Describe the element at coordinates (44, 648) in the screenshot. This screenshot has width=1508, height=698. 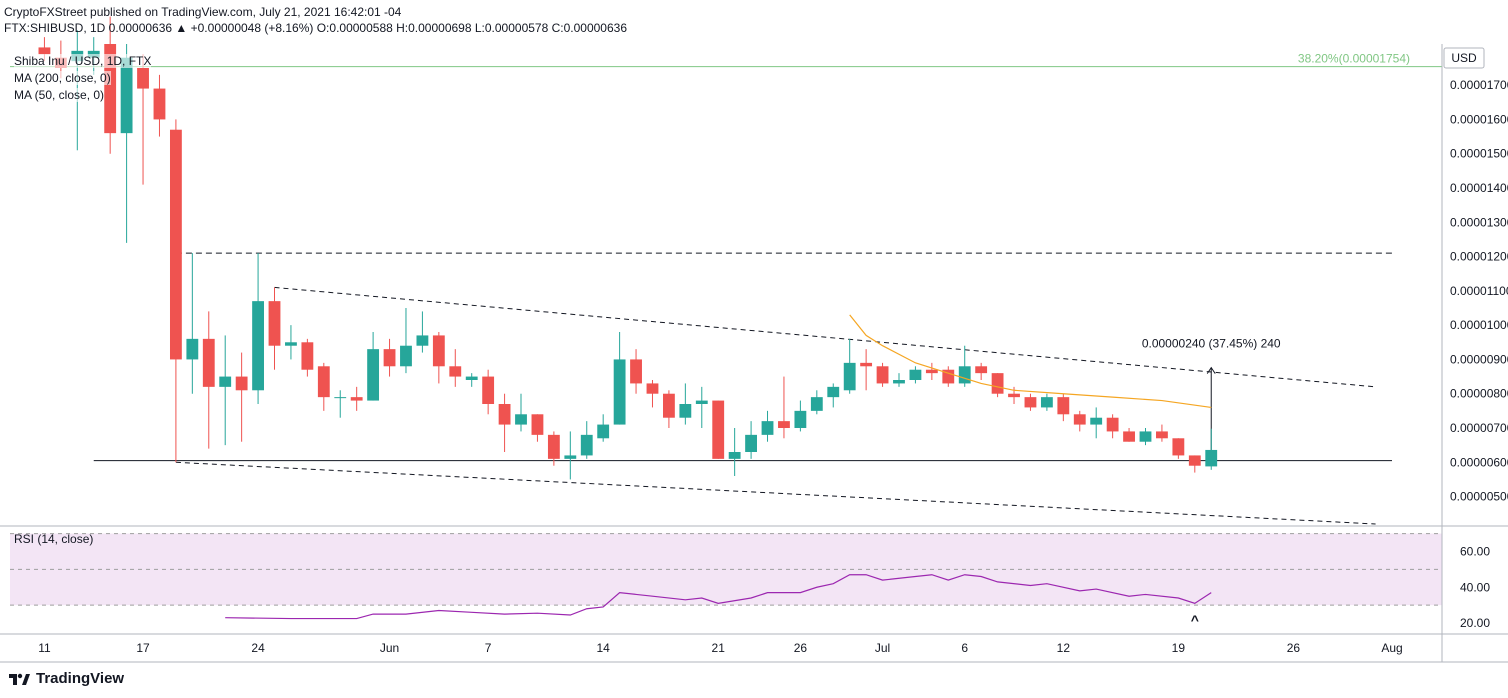
I see `time-tick-label: 11` at that location.